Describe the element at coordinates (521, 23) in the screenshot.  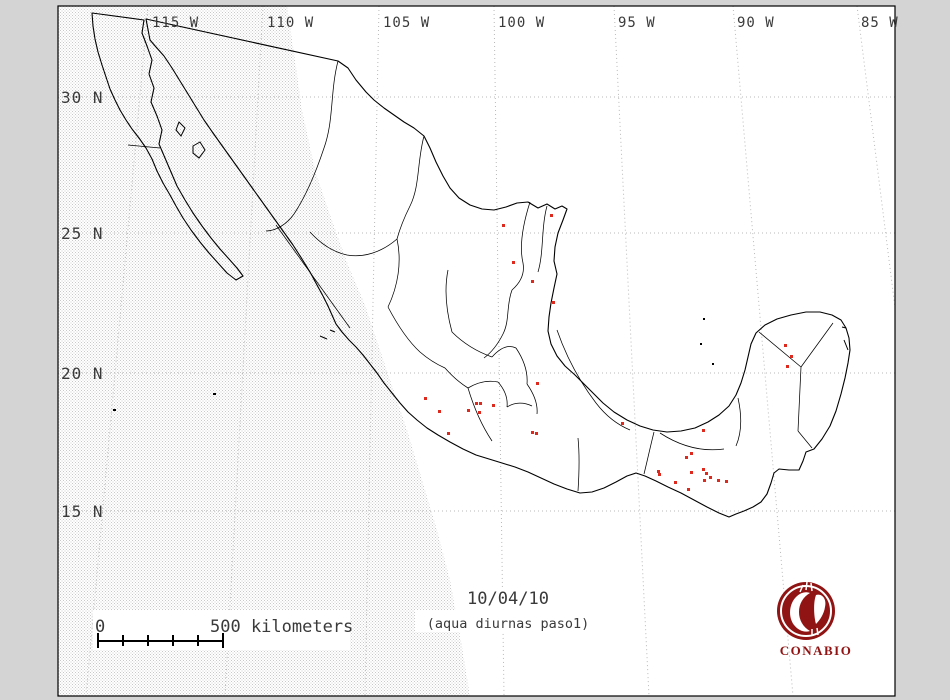
I see `longitude-label: 100 W` at that location.